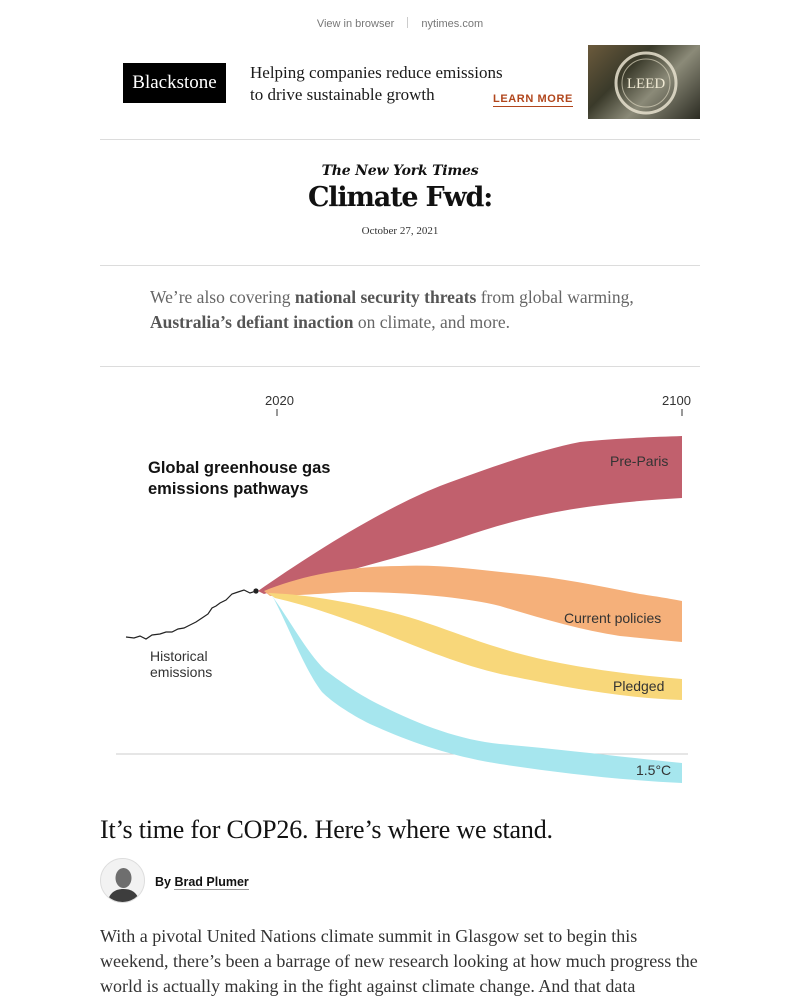  What do you see at coordinates (676, 400) in the screenshot?
I see `tick-label-2100: 2100` at bounding box center [676, 400].